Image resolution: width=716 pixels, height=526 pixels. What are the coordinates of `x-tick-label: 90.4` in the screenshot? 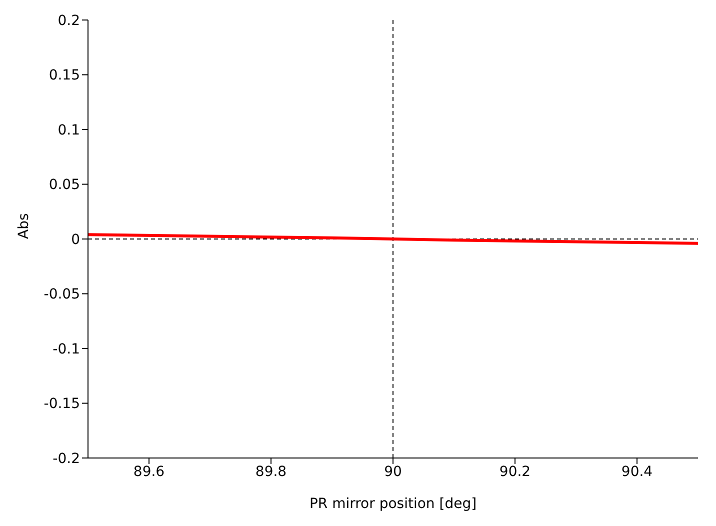 It's located at (637, 472).